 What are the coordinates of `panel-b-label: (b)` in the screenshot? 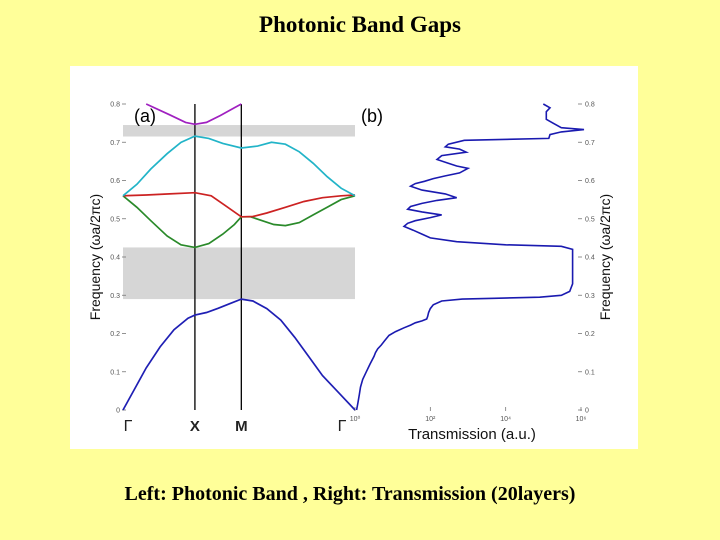 It's located at (372, 116).